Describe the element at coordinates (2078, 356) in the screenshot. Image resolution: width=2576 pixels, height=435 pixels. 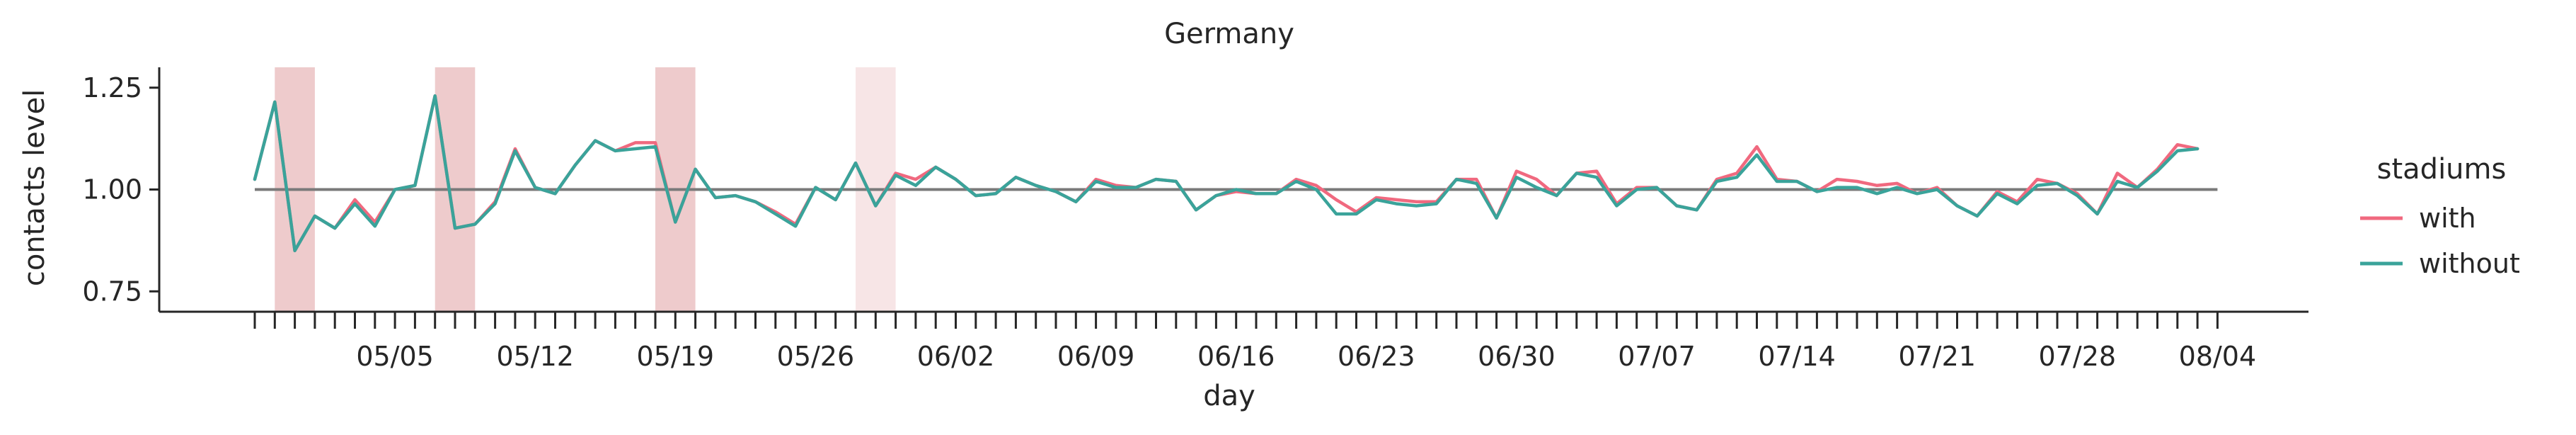
I see `x-tick-label: 07/28` at that location.